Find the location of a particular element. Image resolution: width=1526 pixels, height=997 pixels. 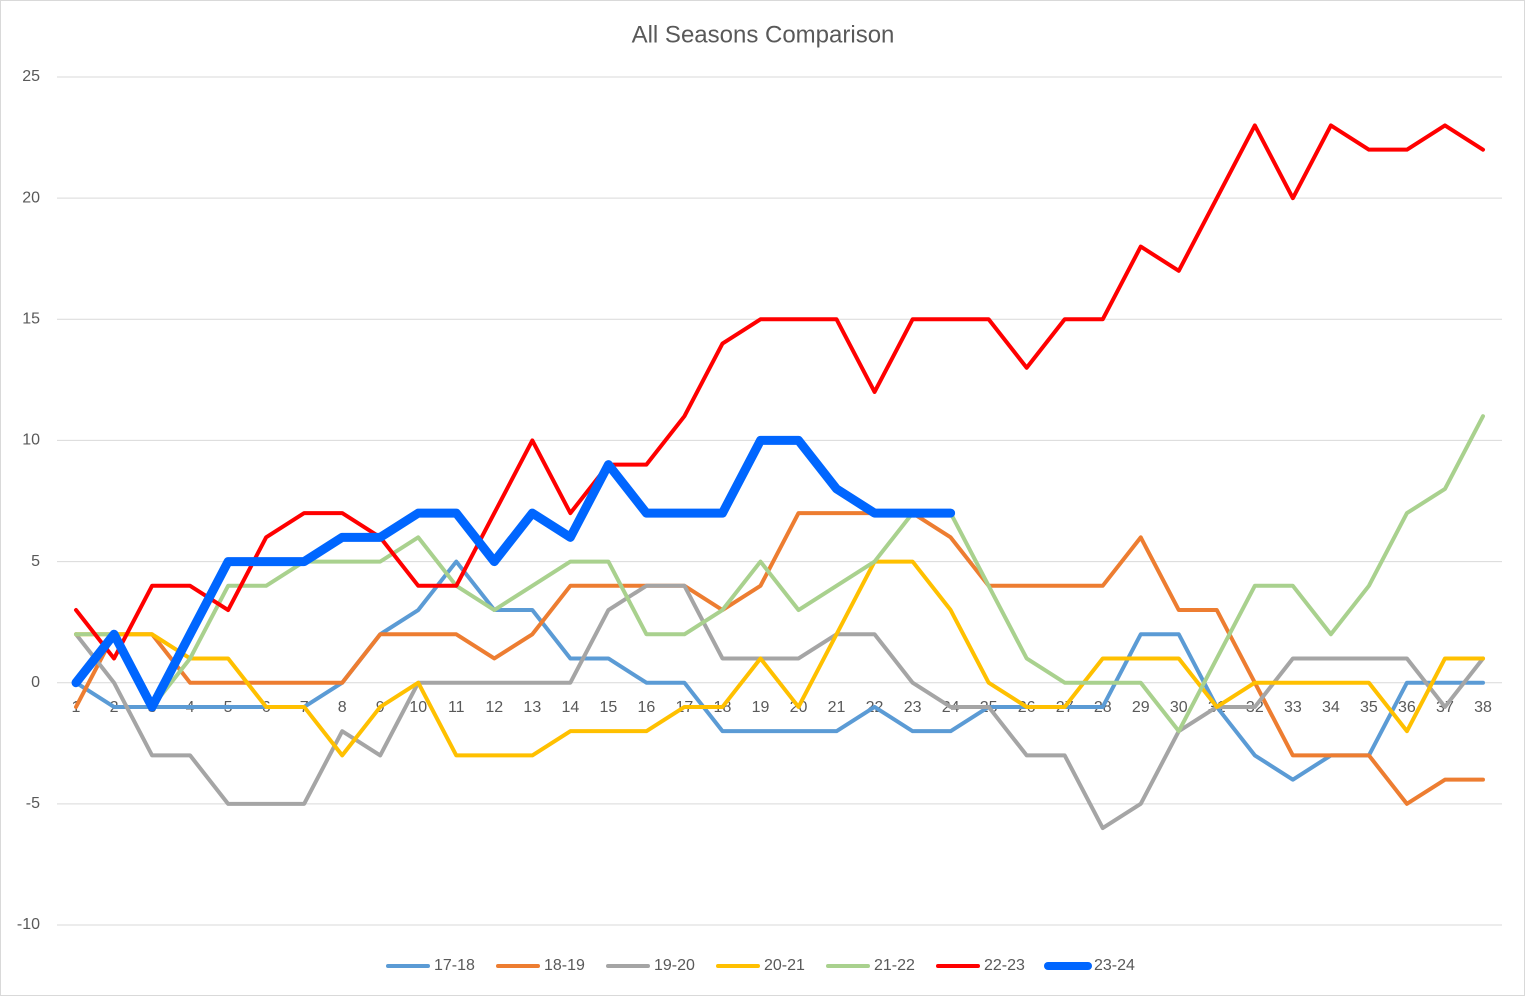

legend-label: 20-21 is located at coordinates (784, 965).